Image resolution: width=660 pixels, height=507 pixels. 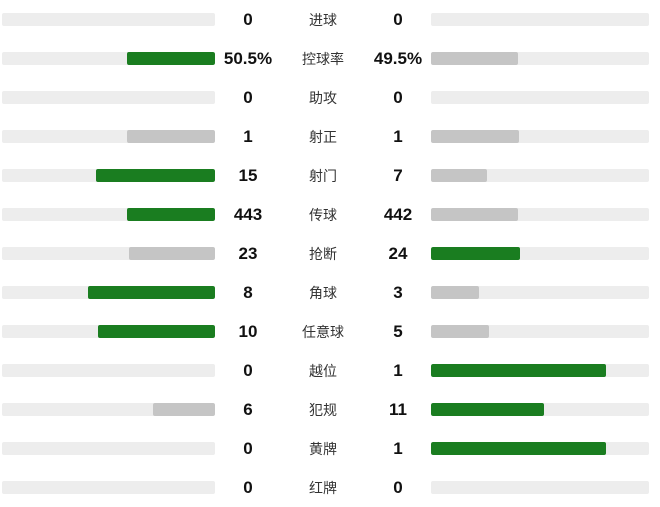 What do you see at coordinates (323, 292) in the screenshot?
I see `stat-label: 角球` at bounding box center [323, 292].